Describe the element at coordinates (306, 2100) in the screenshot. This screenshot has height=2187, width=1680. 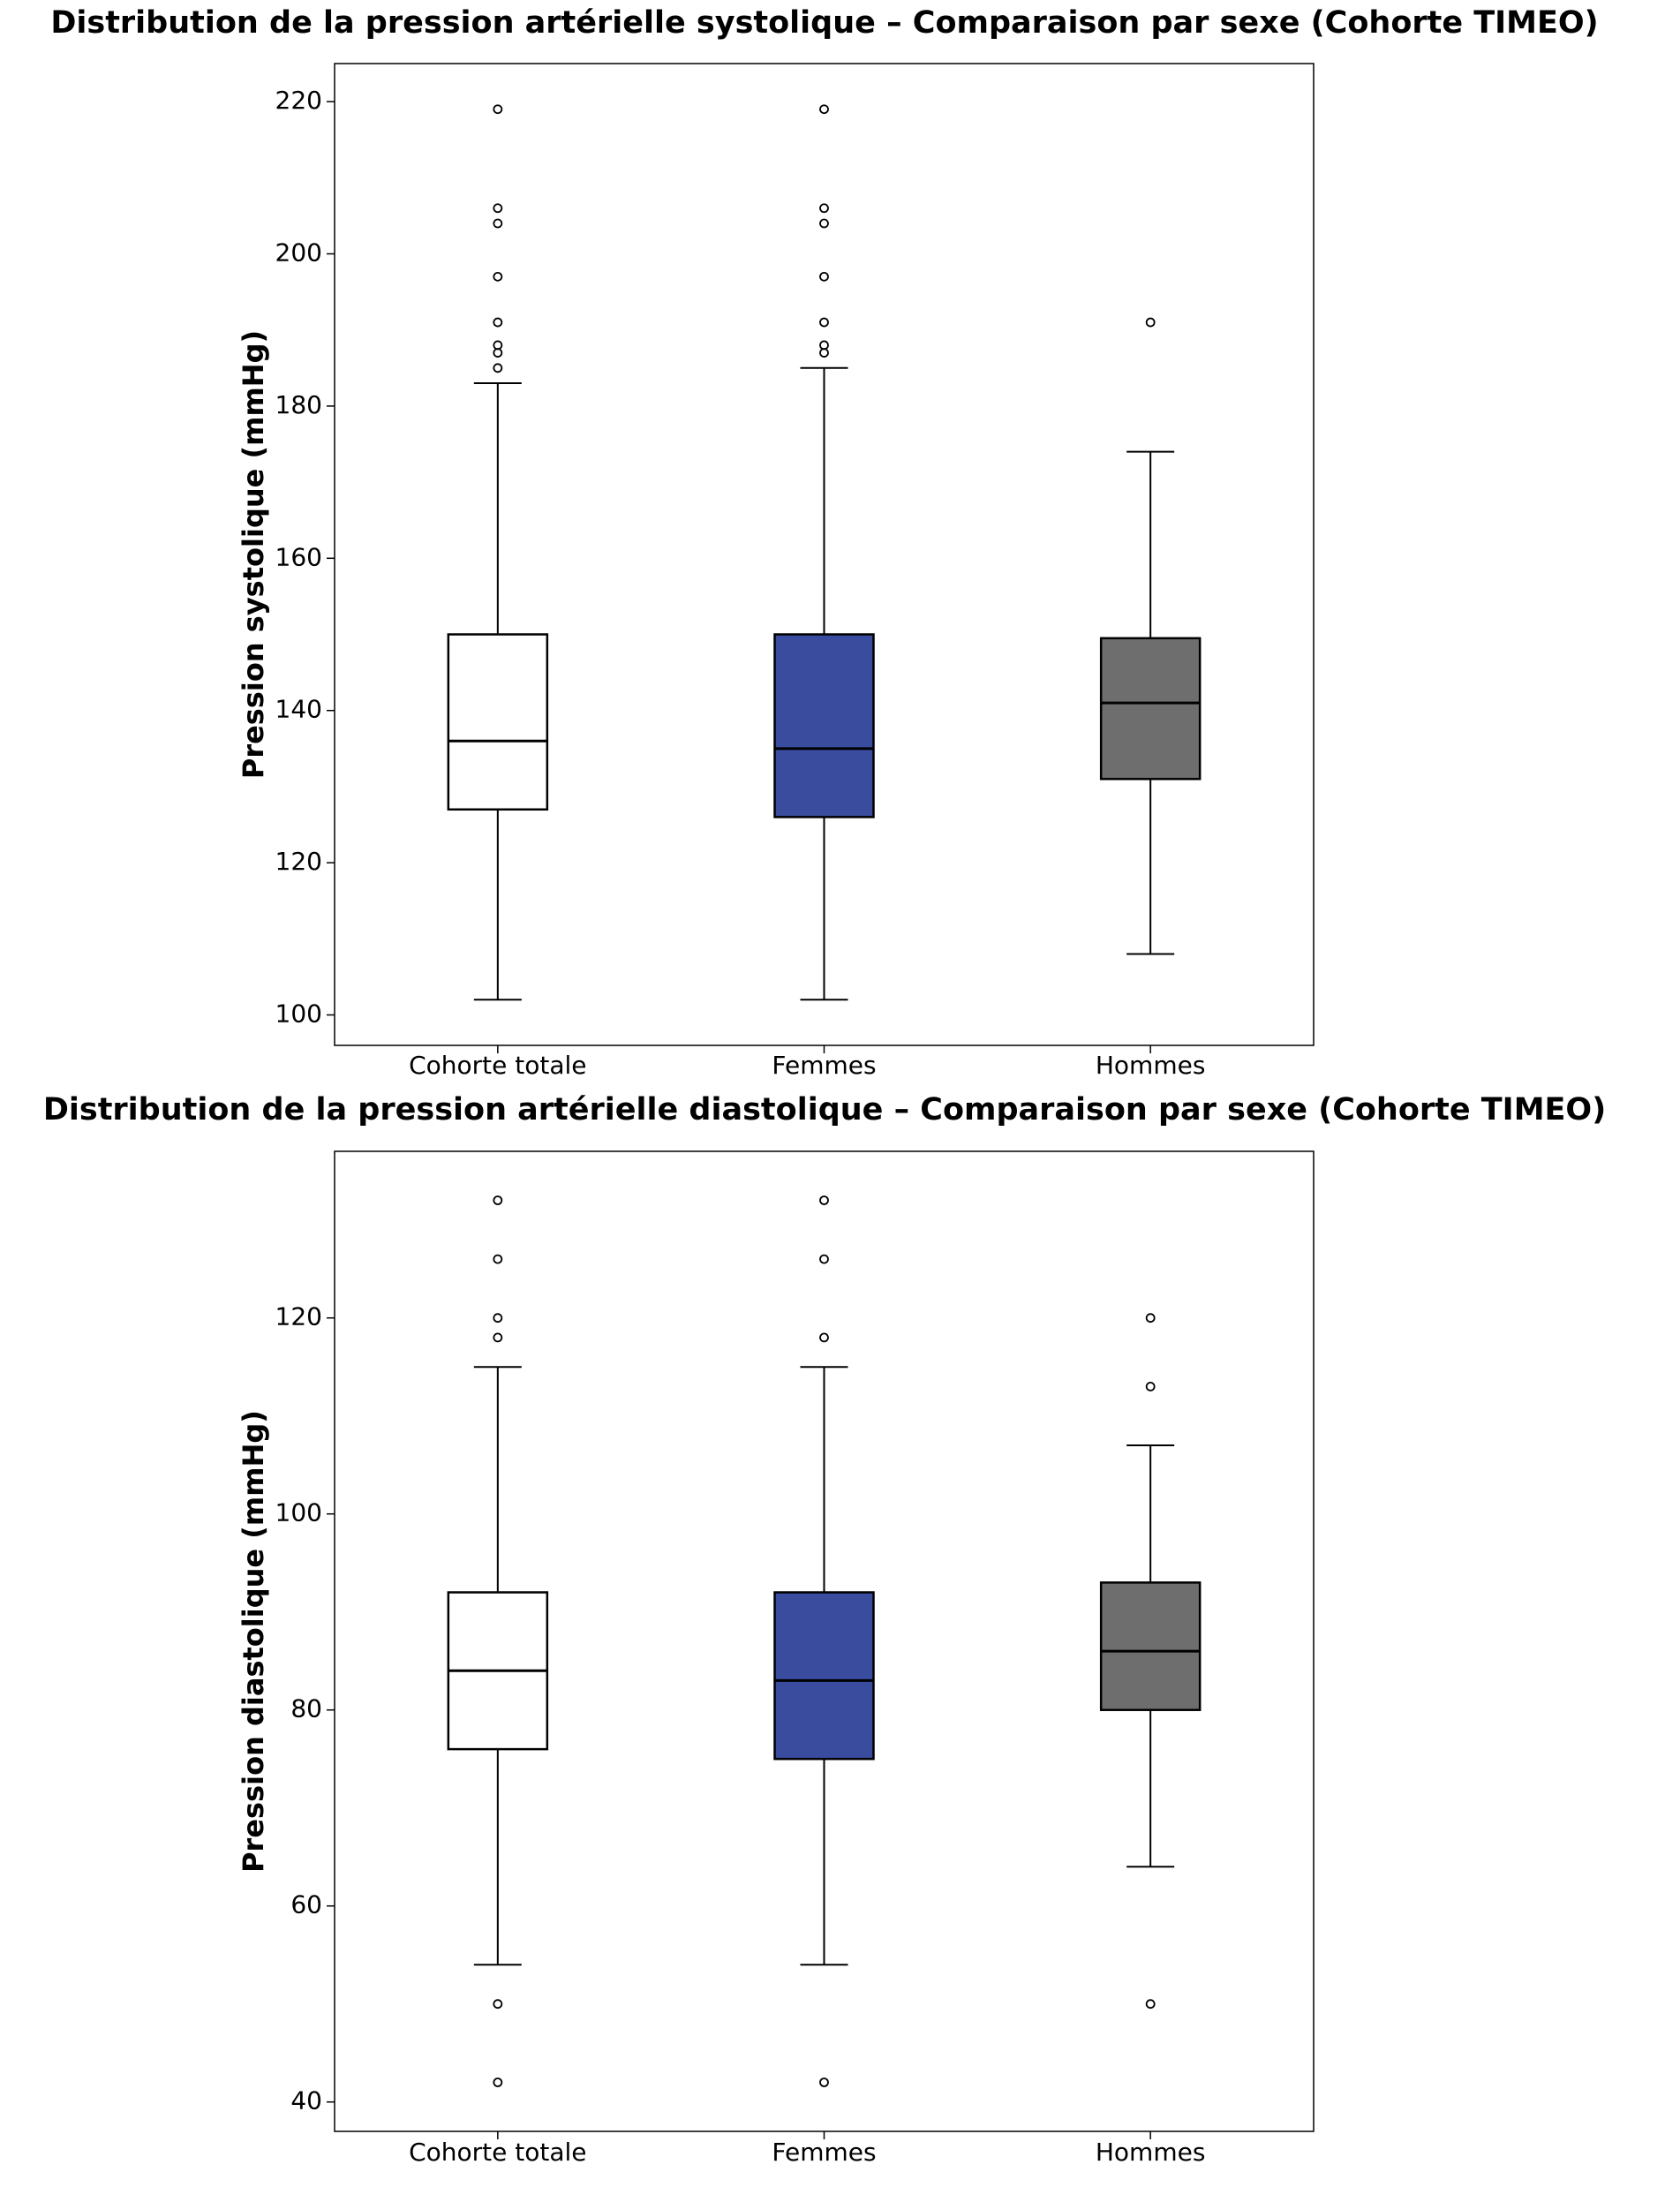
I see `y-tick-label: 40` at that location.